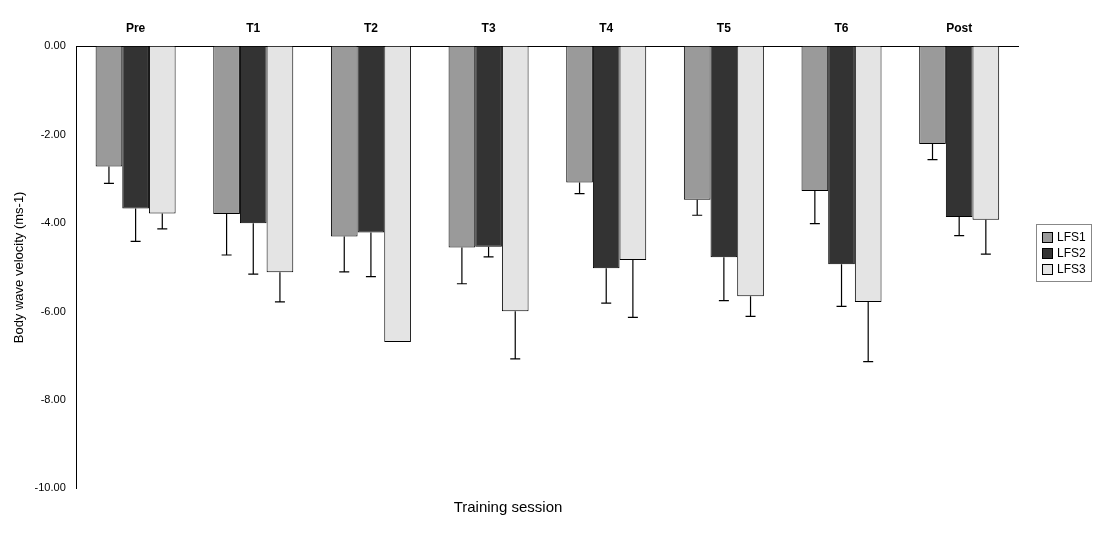 This screenshot has height=535, width=1119. What do you see at coordinates (724, 27) in the screenshot?
I see `x-tick-label: T5` at bounding box center [724, 27].